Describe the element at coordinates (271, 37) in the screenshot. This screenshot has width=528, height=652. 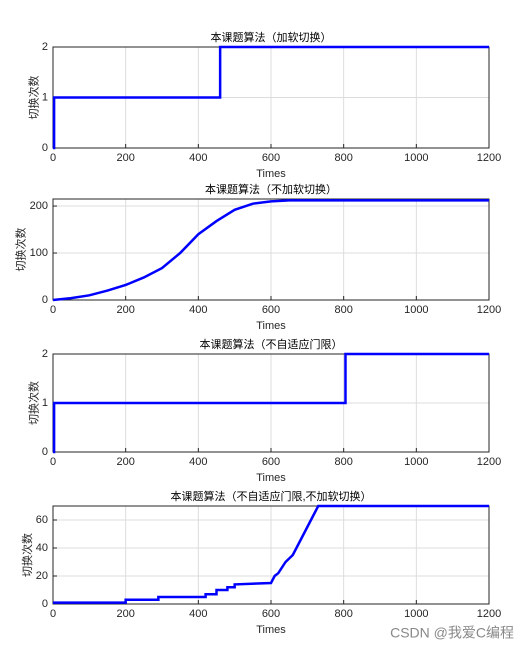
I see `chart-title: 本课题算法（加软切换）` at that location.